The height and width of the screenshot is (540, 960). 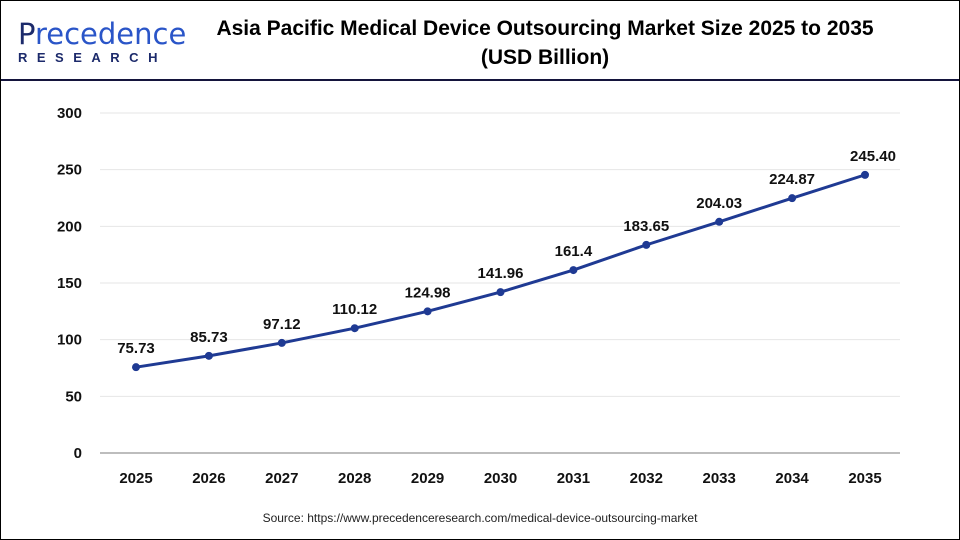 What do you see at coordinates (110, 34) in the screenshot?
I see `logo-wordmark: recedence` at bounding box center [110, 34].